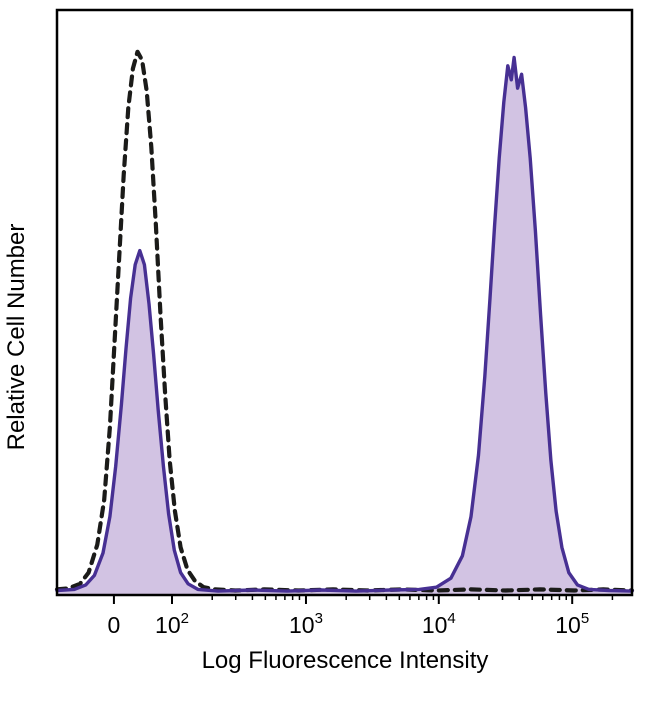 This screenshot has height=704, width=650. Describe the element at coordinates (306, 624) in the screenshot. I see `x-tick-label: 10³` at that location.